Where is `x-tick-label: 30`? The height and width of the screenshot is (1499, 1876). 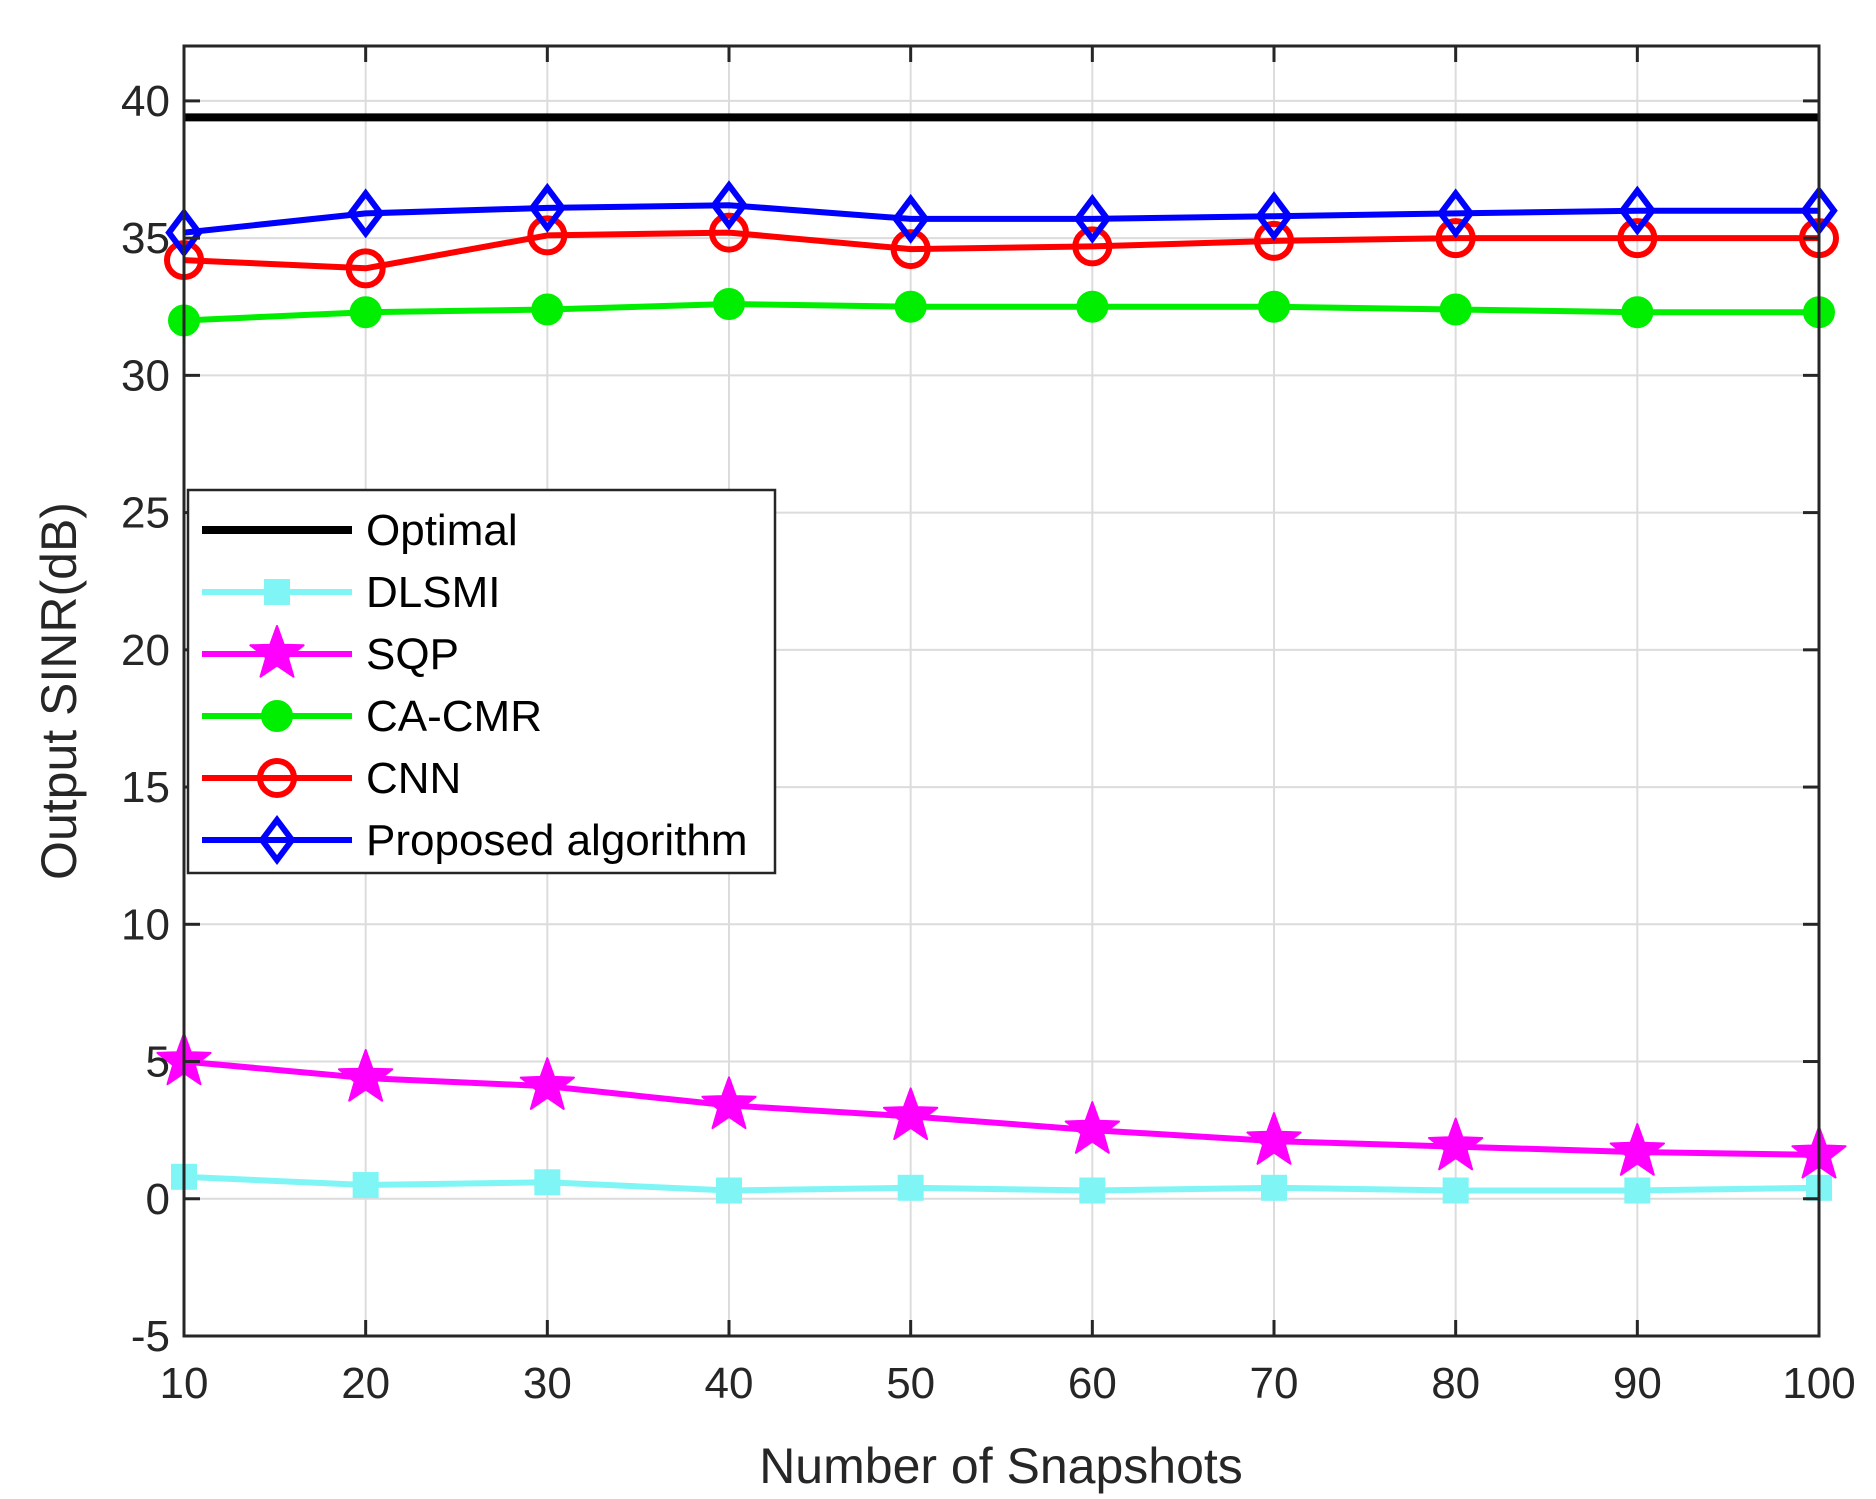 x-tick-label: 30 is located at coordinates (547, 1383).